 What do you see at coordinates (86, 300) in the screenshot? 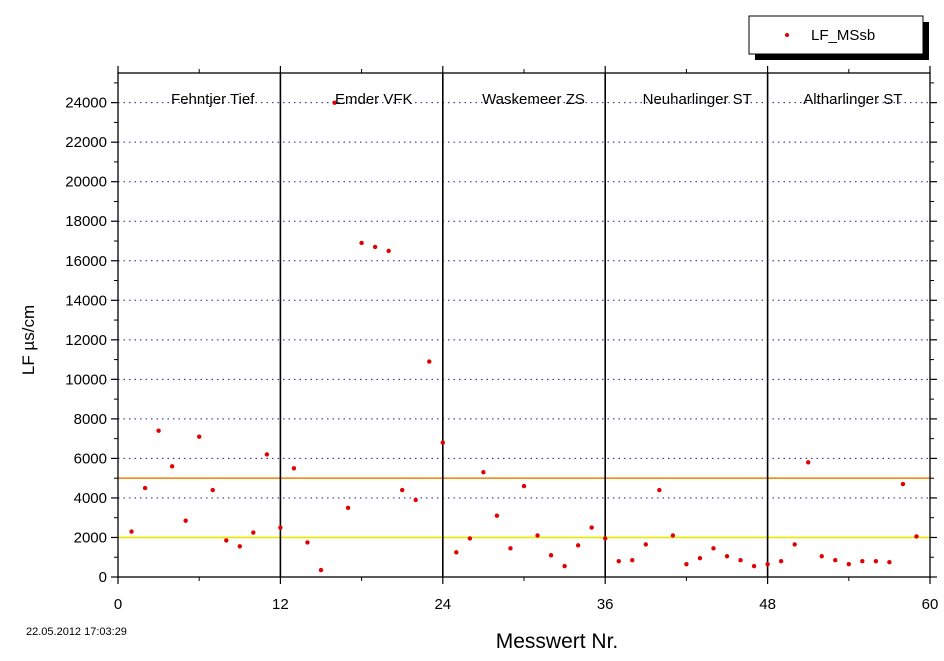
I see `y-tick-label: 14000` at bounding box center [86, 300].